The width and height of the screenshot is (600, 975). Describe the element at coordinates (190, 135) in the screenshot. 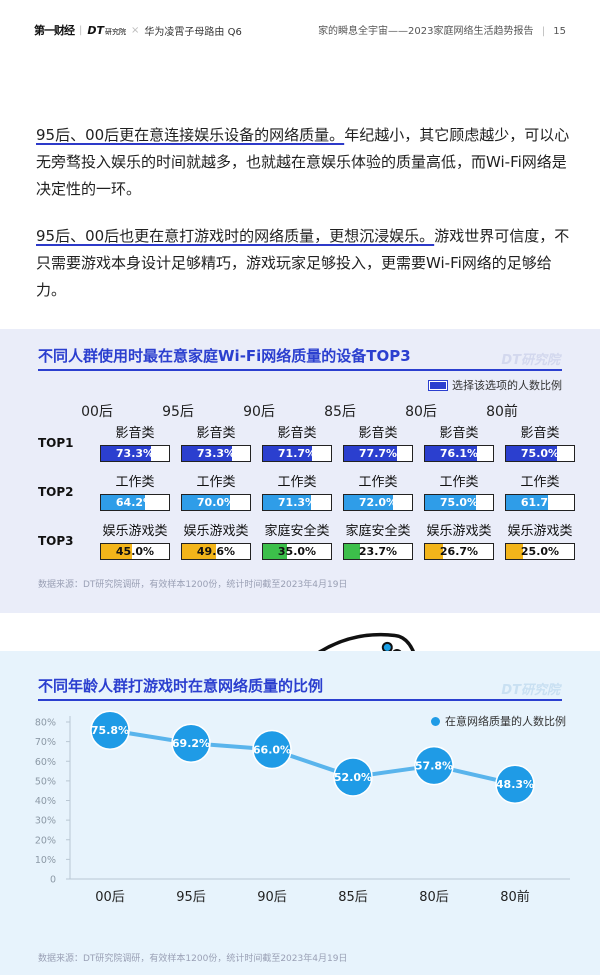

I see `paragraph-lead: 95后、00后更在意连接娱乐设备的网络质量。` at that location.